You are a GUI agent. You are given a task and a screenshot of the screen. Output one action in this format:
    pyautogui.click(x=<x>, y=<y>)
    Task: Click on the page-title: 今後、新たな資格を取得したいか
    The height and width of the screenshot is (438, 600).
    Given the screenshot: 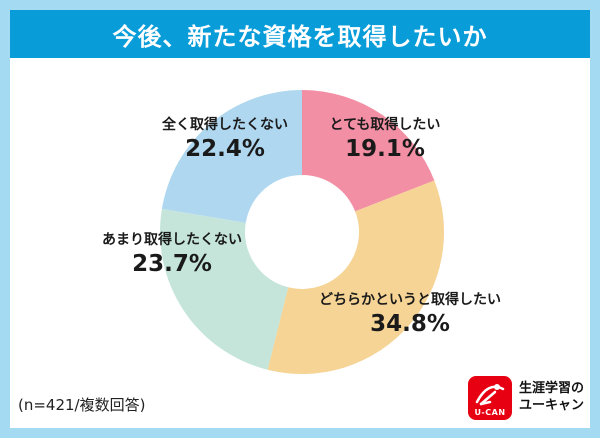 What is the action you would take?
    pyautogui.click(x=300, y=36)
    